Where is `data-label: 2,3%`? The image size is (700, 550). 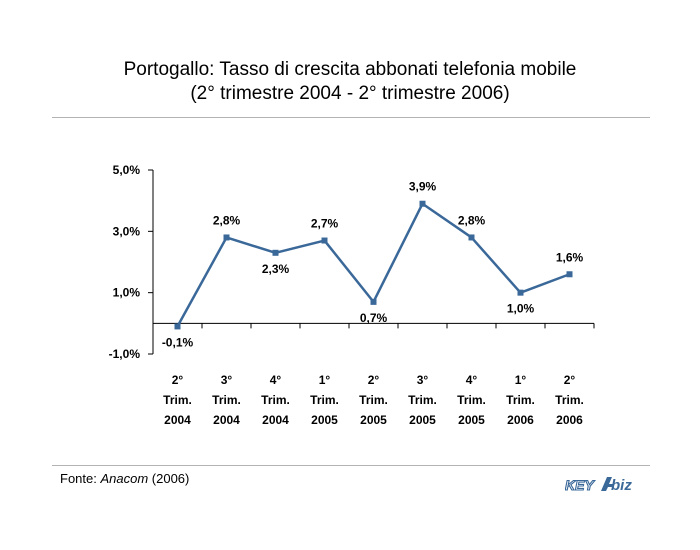 data-label: 2,3% is located at coordinates (276, 269).